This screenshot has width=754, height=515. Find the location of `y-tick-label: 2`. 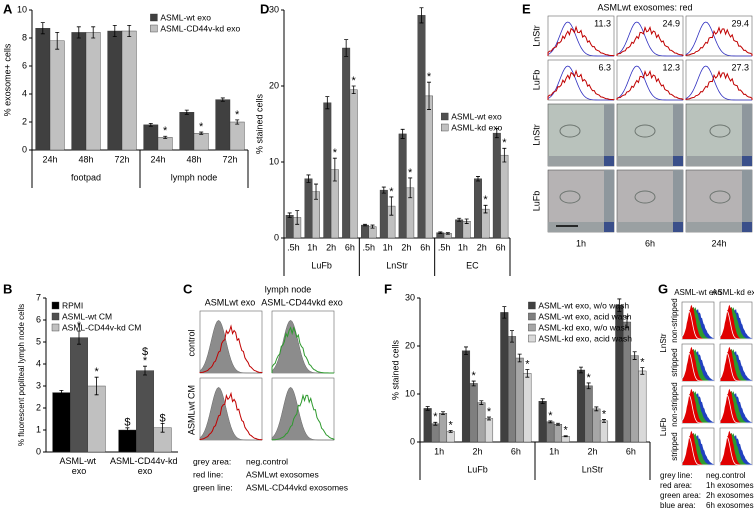

y-tick-label: 2 is located at coordinates (38, 407).